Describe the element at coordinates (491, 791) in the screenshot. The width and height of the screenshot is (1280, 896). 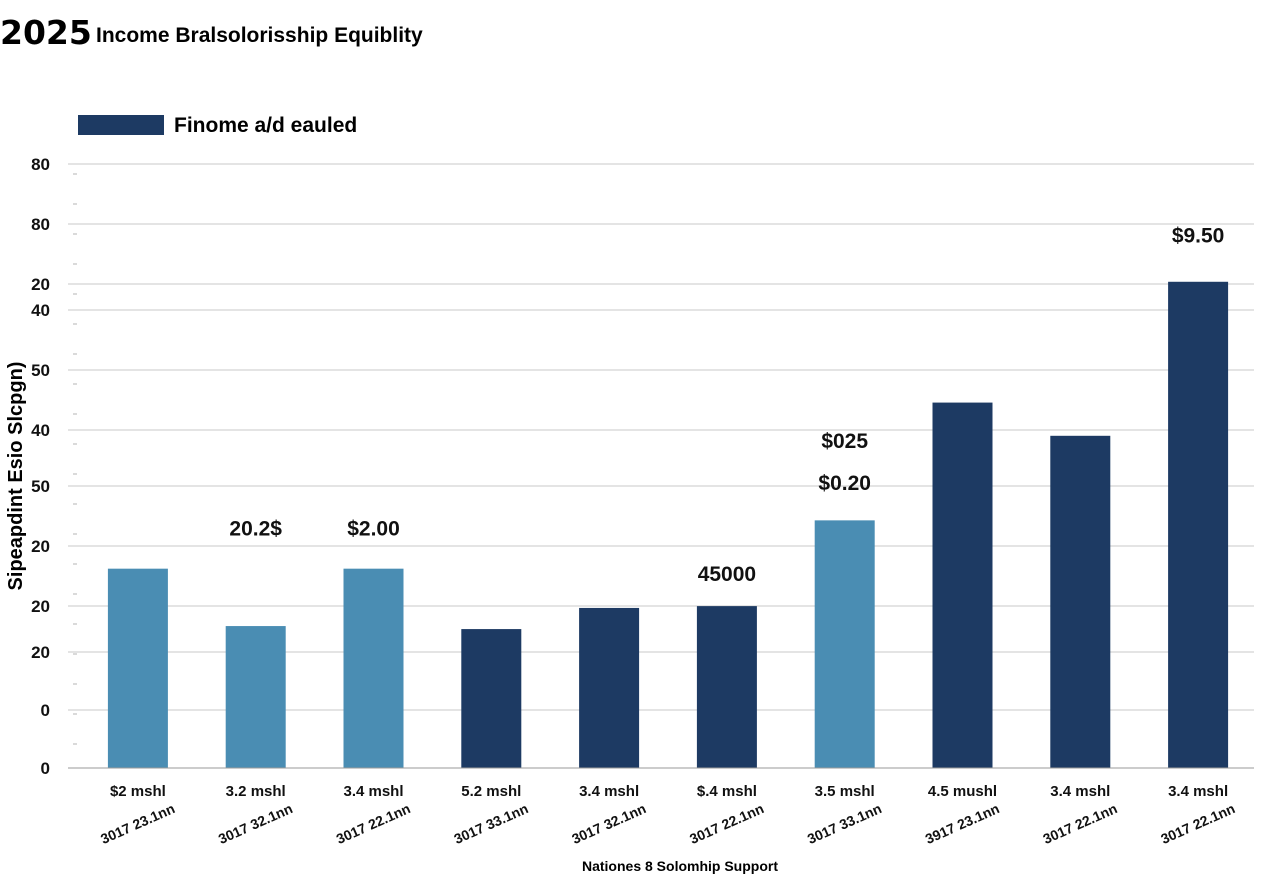
I see `x-tick-label: 5.2 mshl` at that location.